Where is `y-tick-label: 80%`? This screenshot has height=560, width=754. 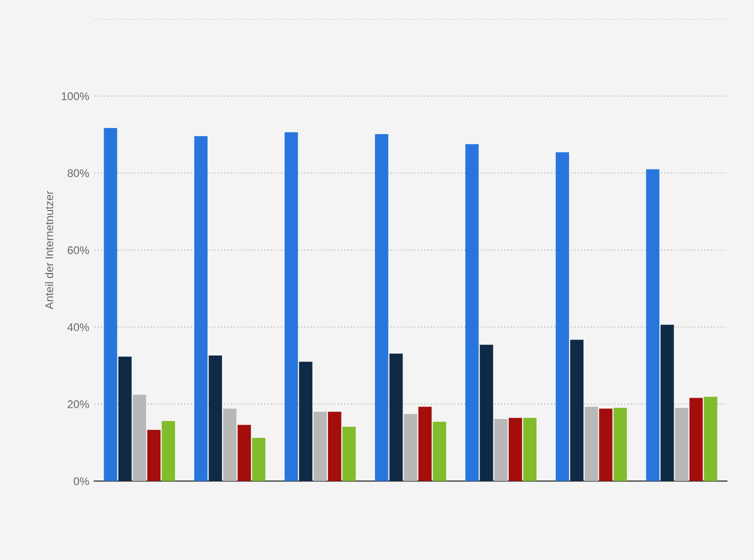
y-tick-label: 80% is located at coordinates (78, 173).